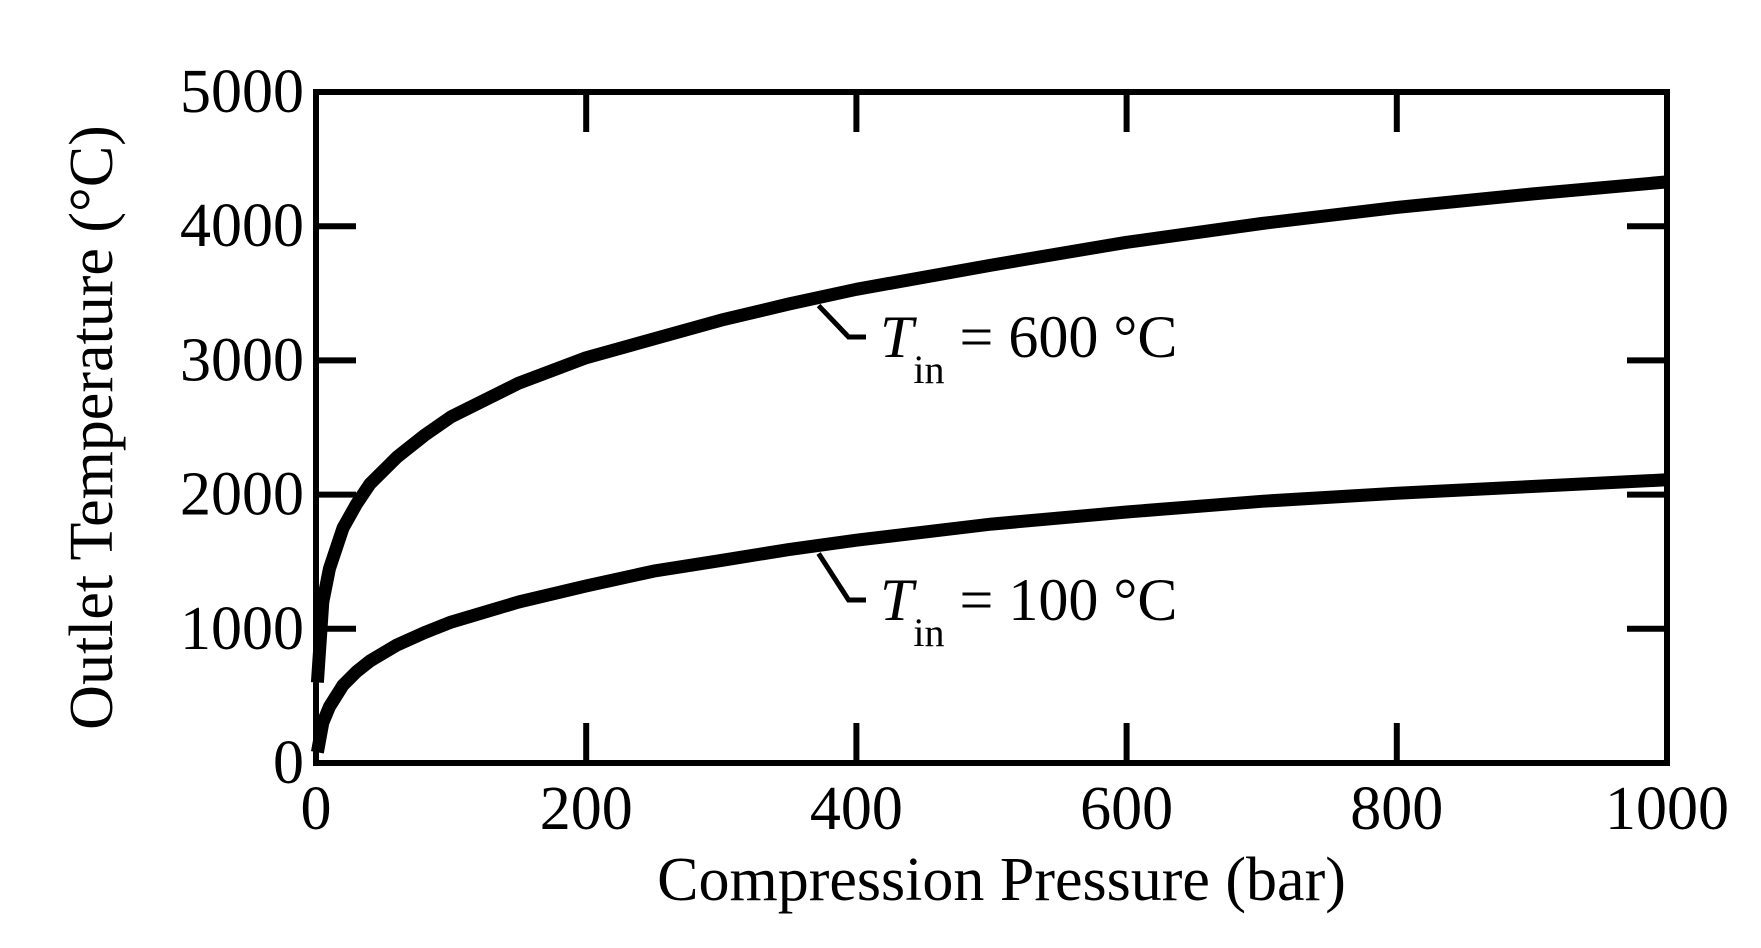 This screenshot has width=1761, height=948. Describe the element at coordinates (1396, 809) in the screenshot. I see `x-tick-label: 800` at that location.